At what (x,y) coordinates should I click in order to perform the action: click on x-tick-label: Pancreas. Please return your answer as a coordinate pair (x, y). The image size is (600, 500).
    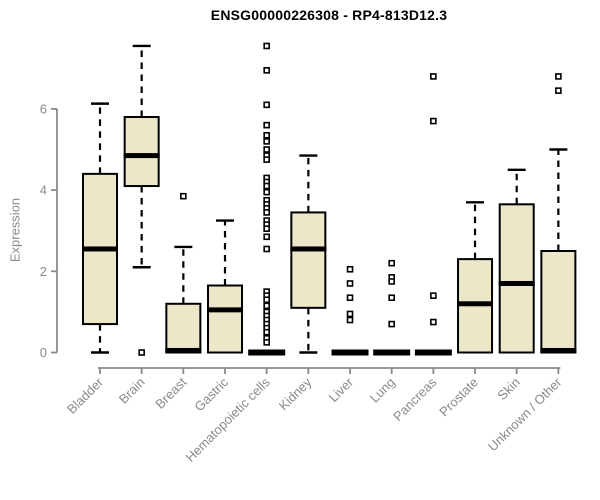
    Looking at the image, I should click on (415, 399).